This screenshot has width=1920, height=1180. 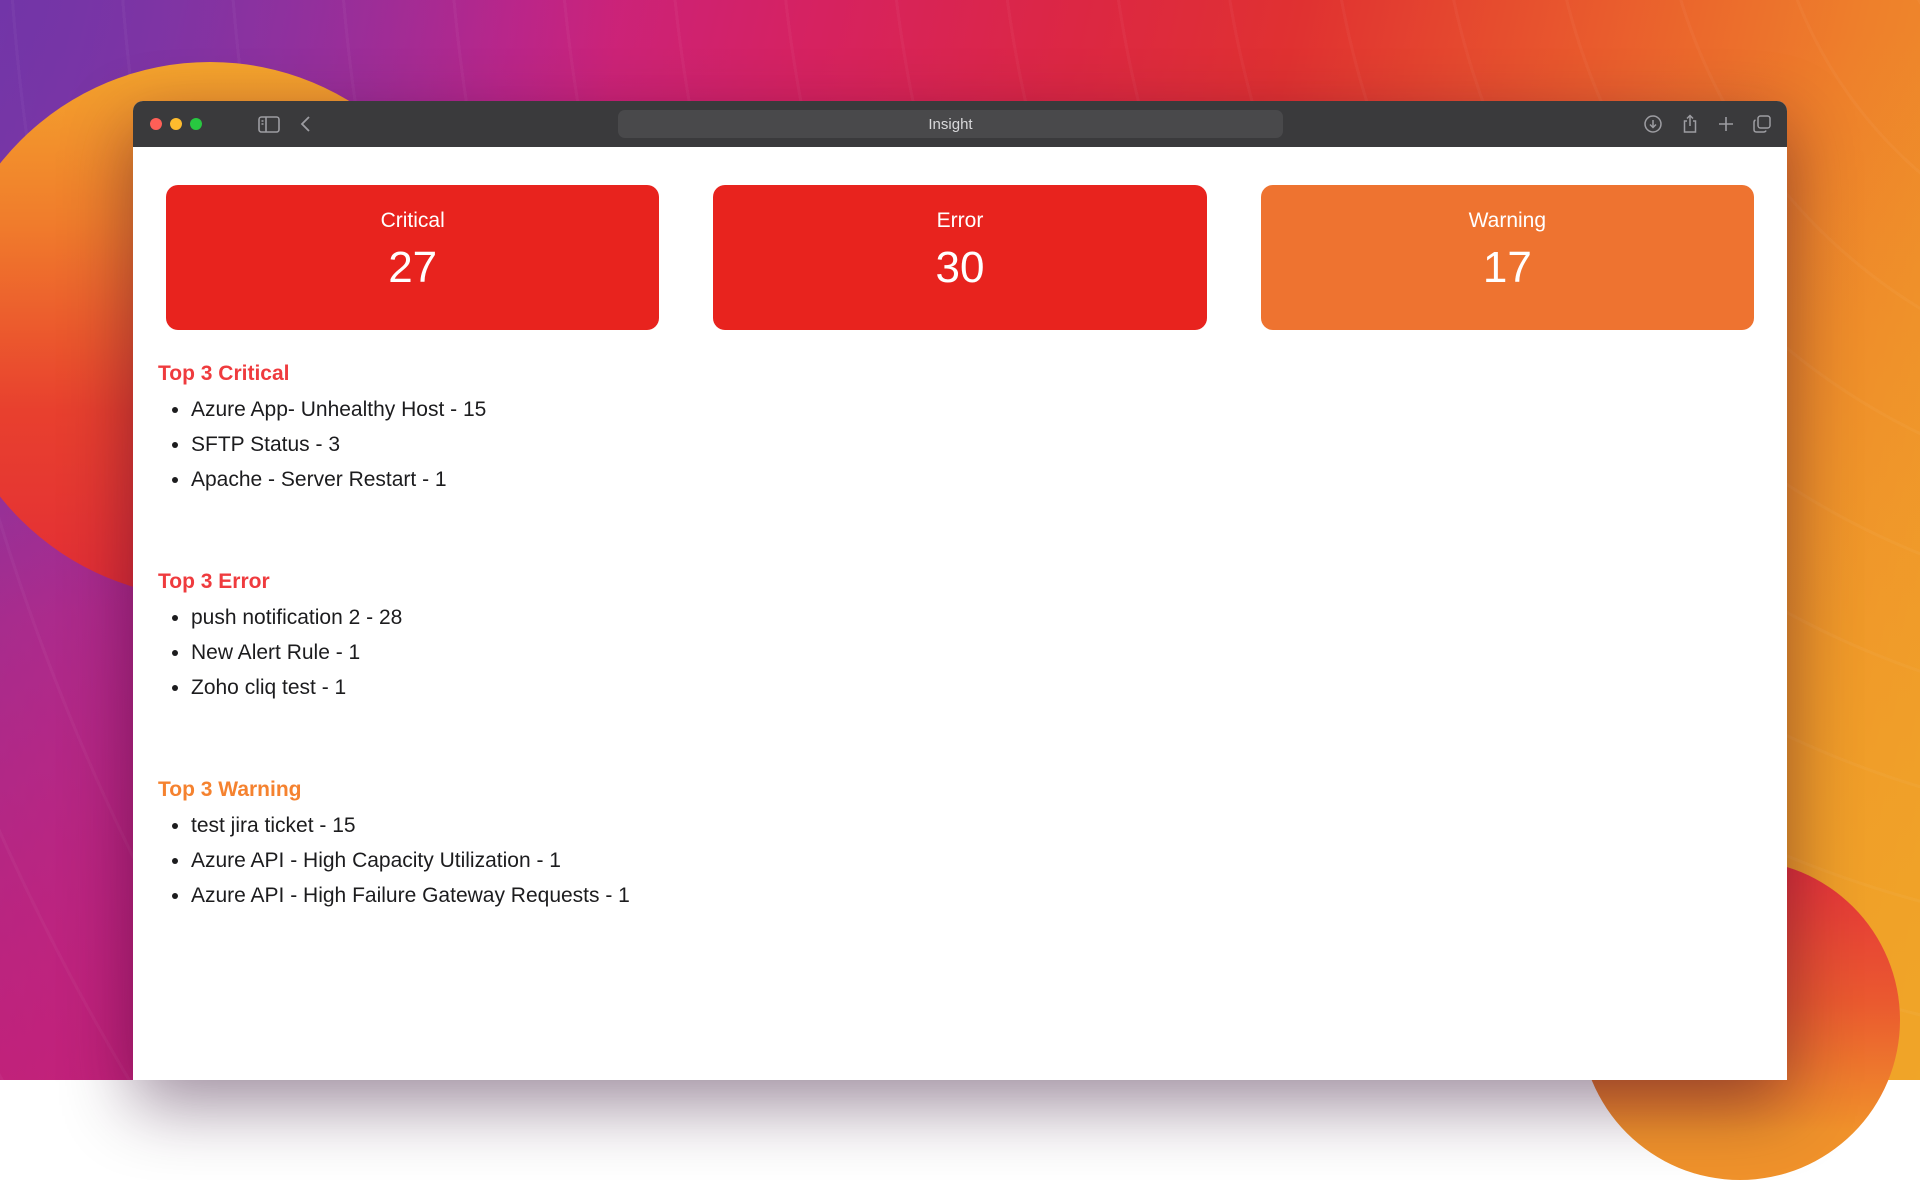 I want to click on list-item: test jira ticket - 15, so click(x=989, y=825).